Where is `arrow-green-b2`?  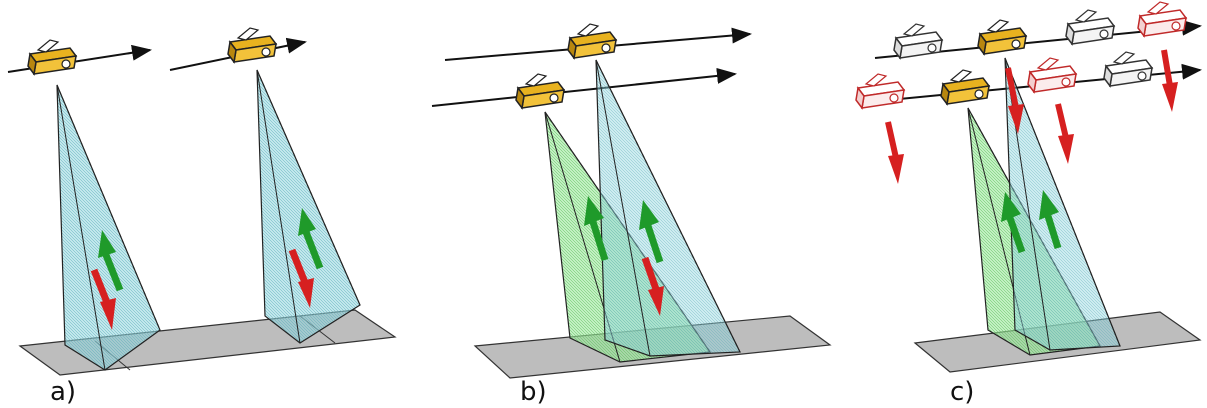 arrow-green-b2 is located at coordinates (651, 232).